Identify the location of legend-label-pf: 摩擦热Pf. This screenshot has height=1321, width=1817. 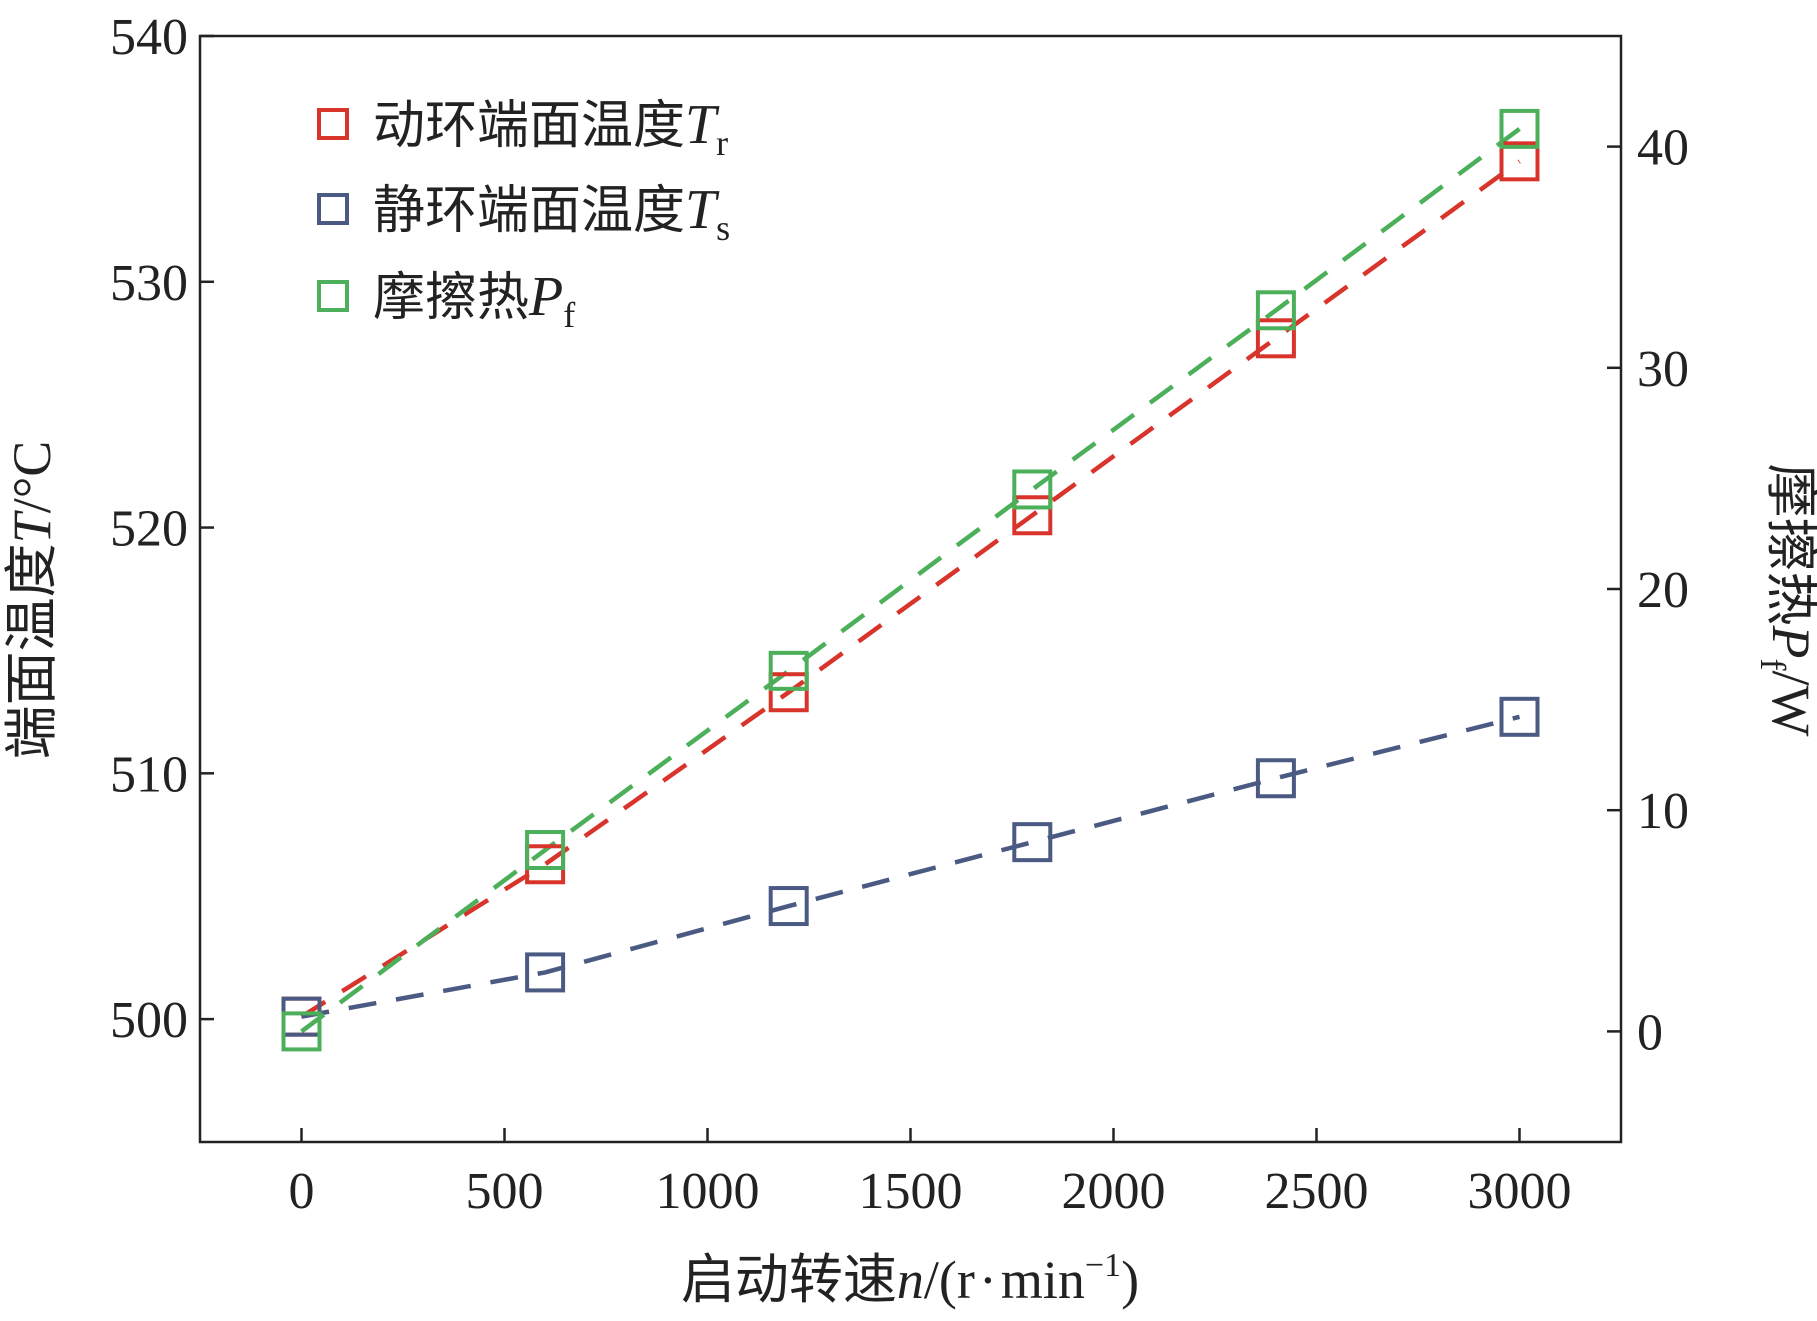
(474, 300).